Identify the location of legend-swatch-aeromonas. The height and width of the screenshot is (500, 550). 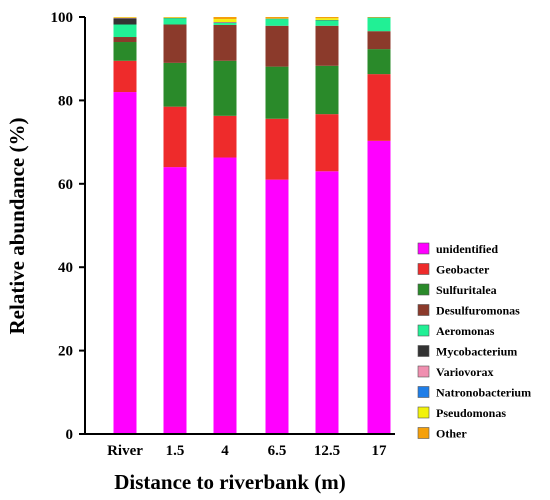
(423, 330).